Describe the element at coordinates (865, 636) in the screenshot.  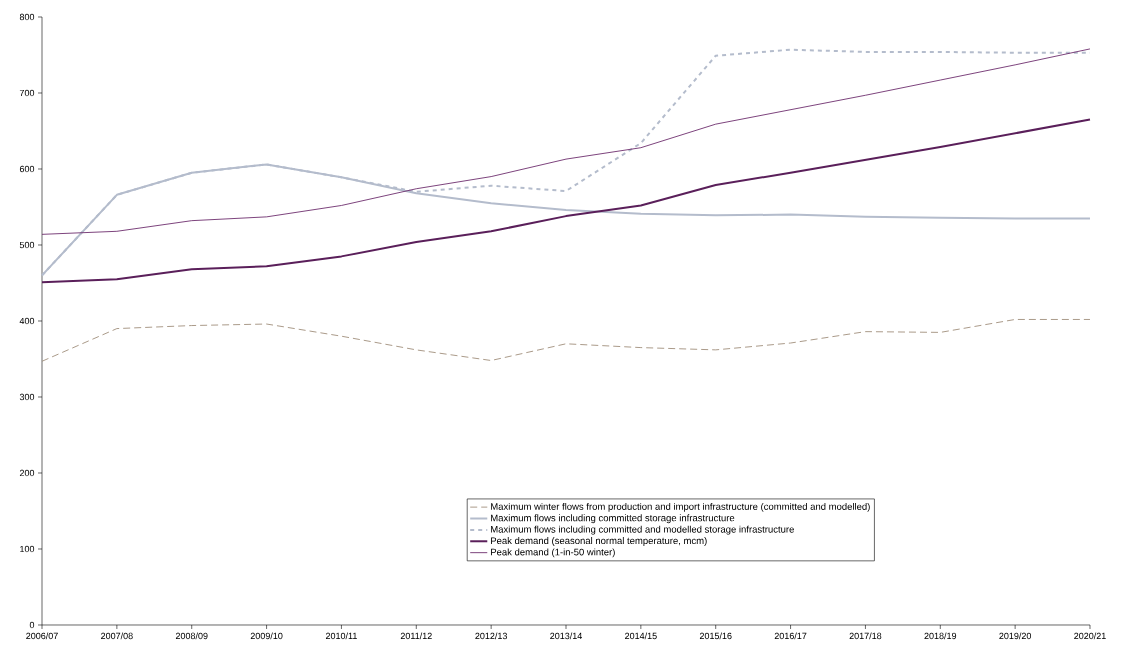
I see `x-tick-label: 2017/18` at that location.